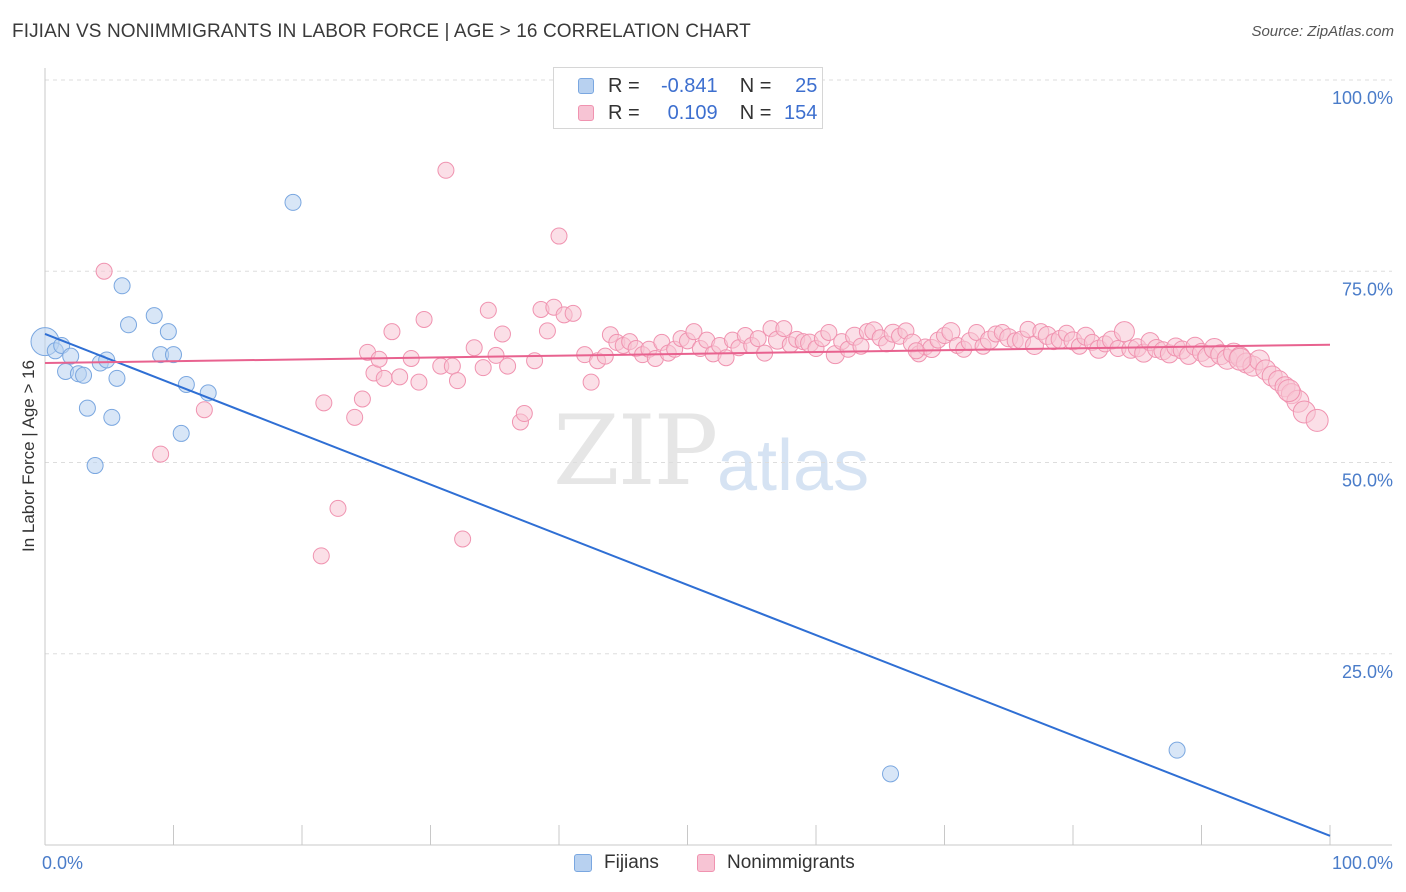 The width and height of the screenshot is (1406, 892). What do you see at coordinates (28, 456) in the screenshot?
I see `y-axis-title: In Labor Force | Age > 16` at bounding box center [28, 456].